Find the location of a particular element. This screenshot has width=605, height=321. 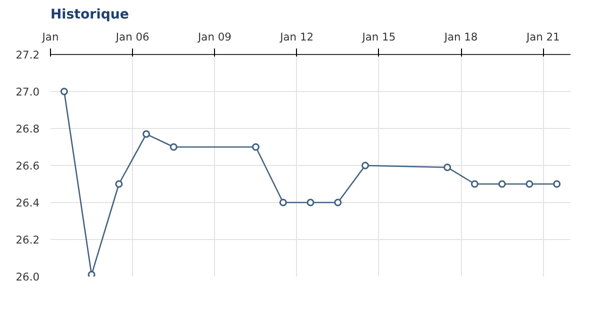

x-tick-label: Jan 21 is located at coordinates (542, 37).